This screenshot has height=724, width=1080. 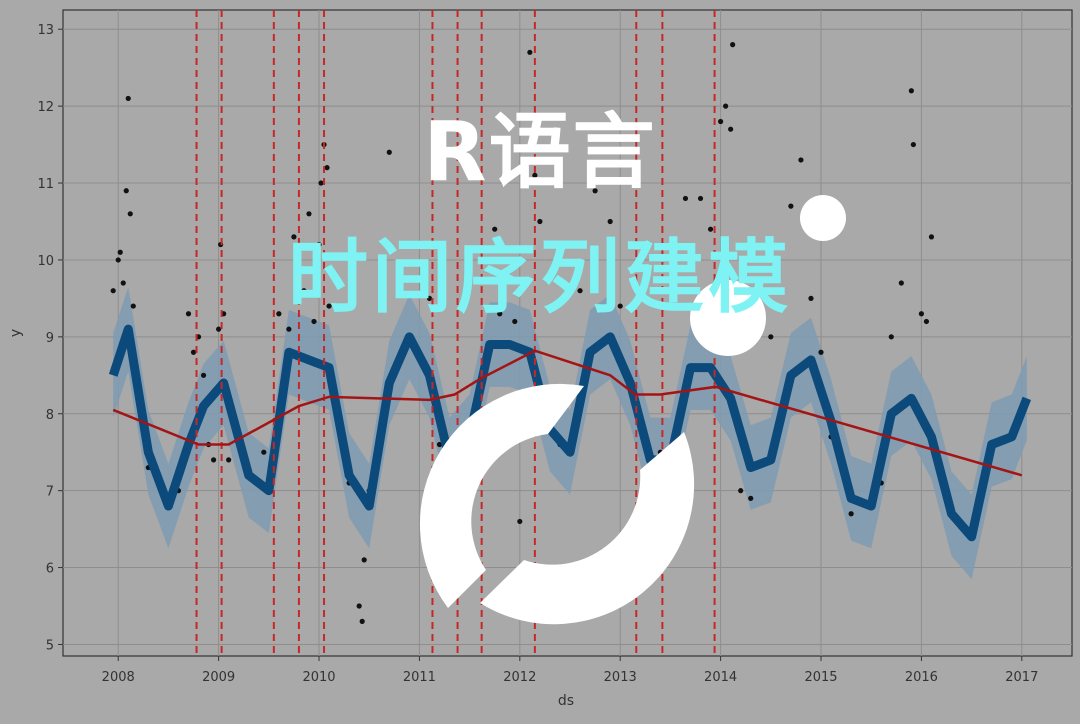 I want to click on y-tick-label: 12, so click(x=45, y=107).